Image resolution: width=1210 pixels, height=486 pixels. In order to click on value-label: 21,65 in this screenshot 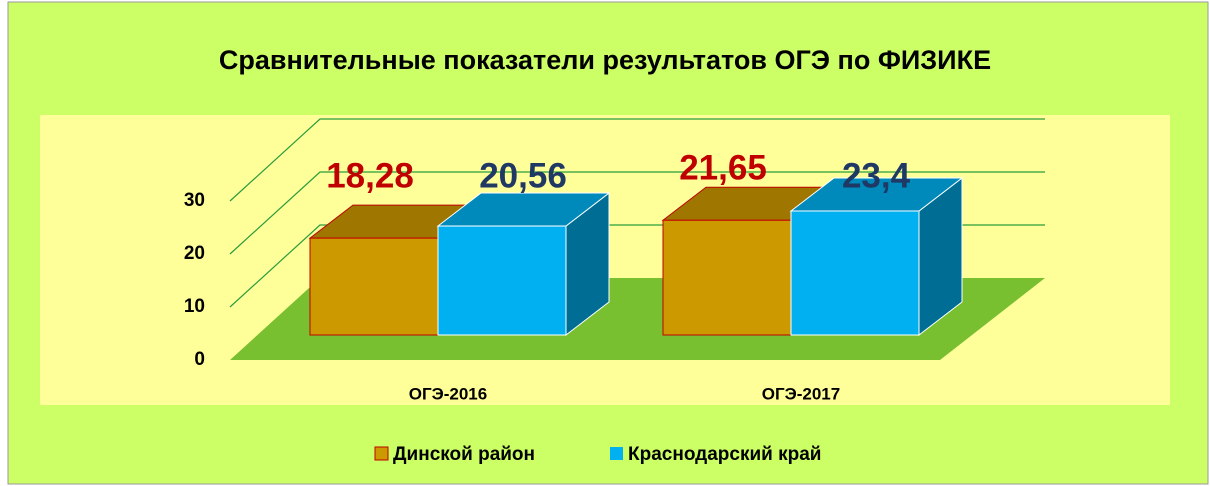, I will do `click(723, 167)`.